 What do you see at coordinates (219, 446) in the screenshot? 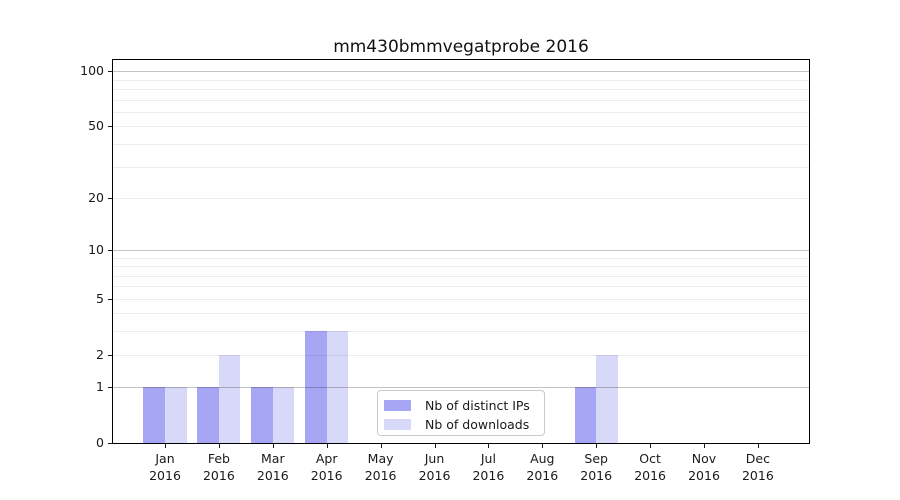
I see `x-tick-mark-feb` at bounding box center [219, 446].